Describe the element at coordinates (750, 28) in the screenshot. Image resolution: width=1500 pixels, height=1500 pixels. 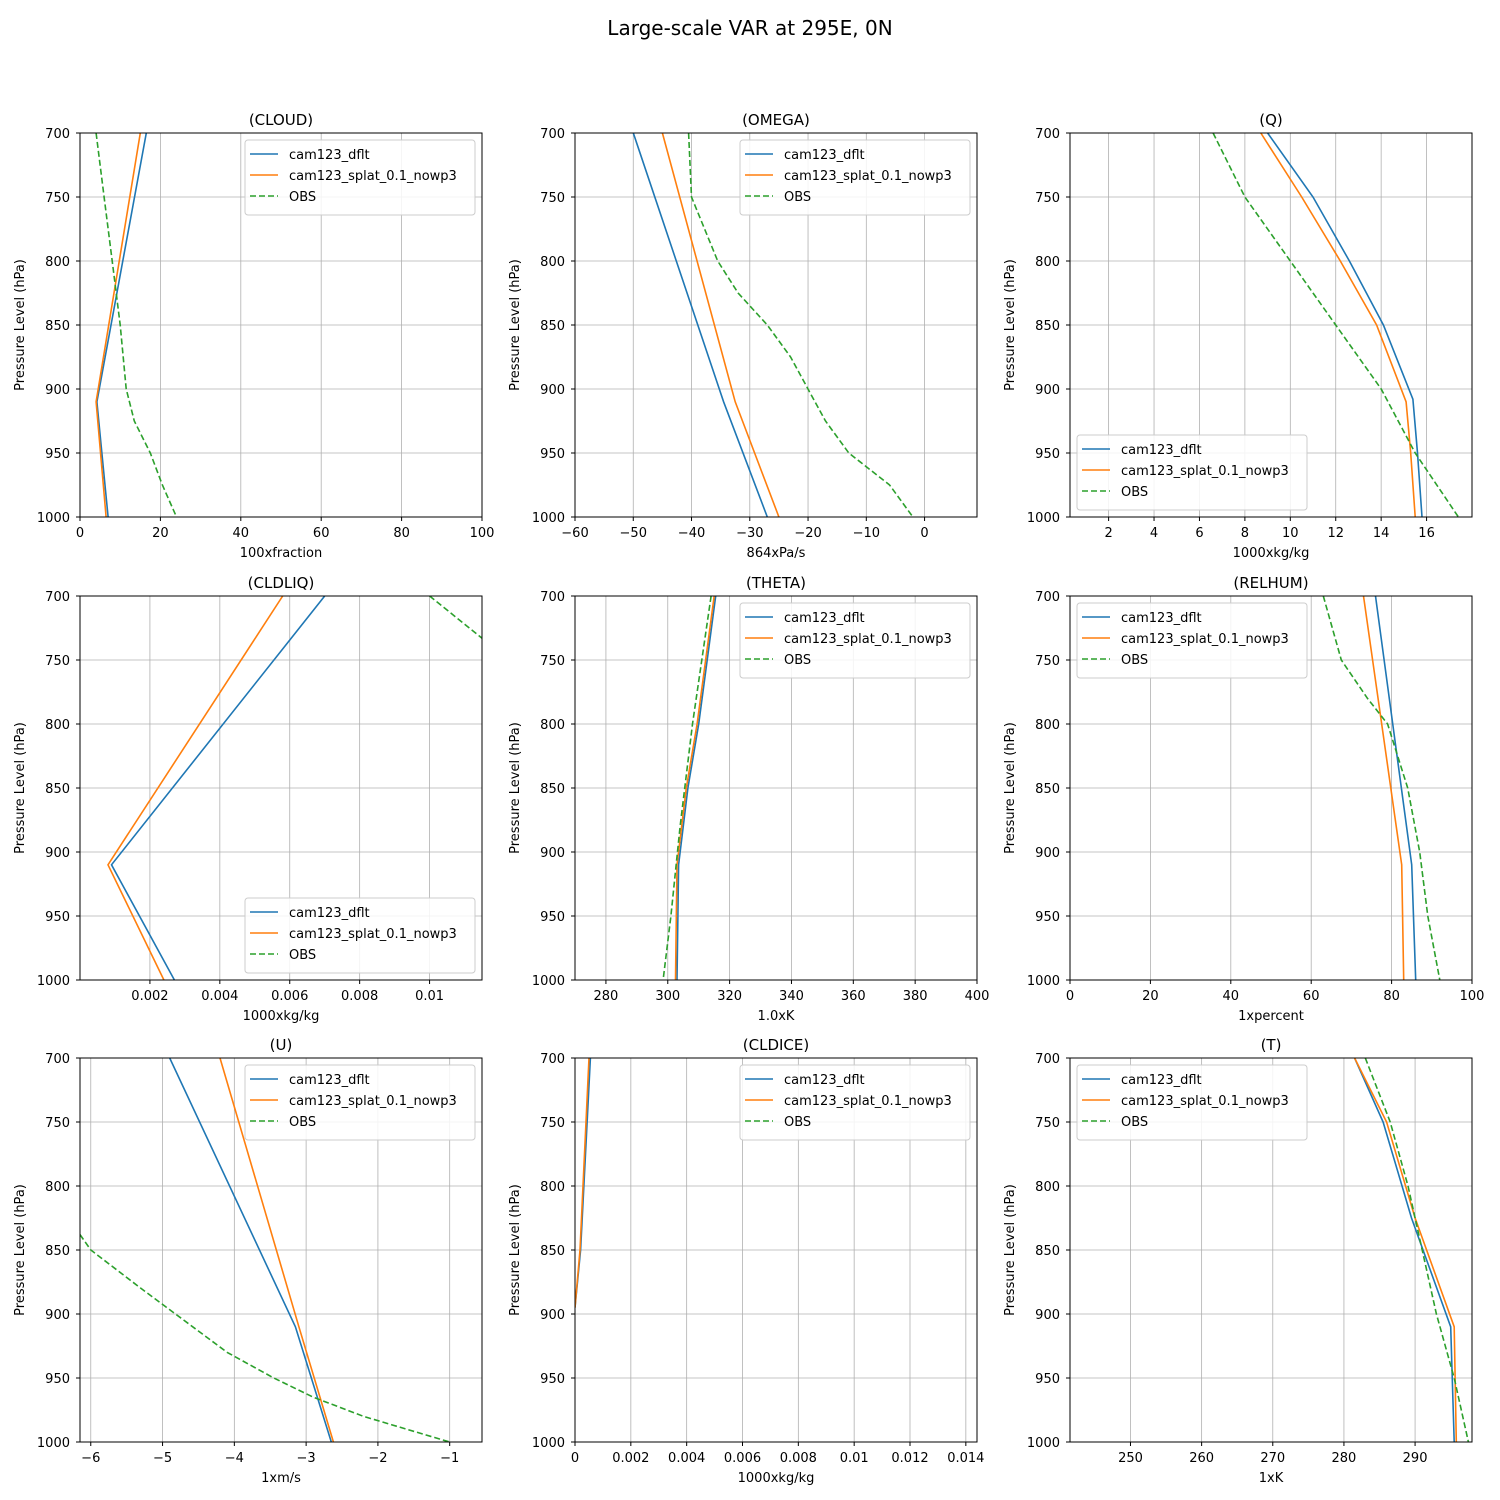
I see `figure-title: Large-scale VAR at 295E, 0N` at that location.